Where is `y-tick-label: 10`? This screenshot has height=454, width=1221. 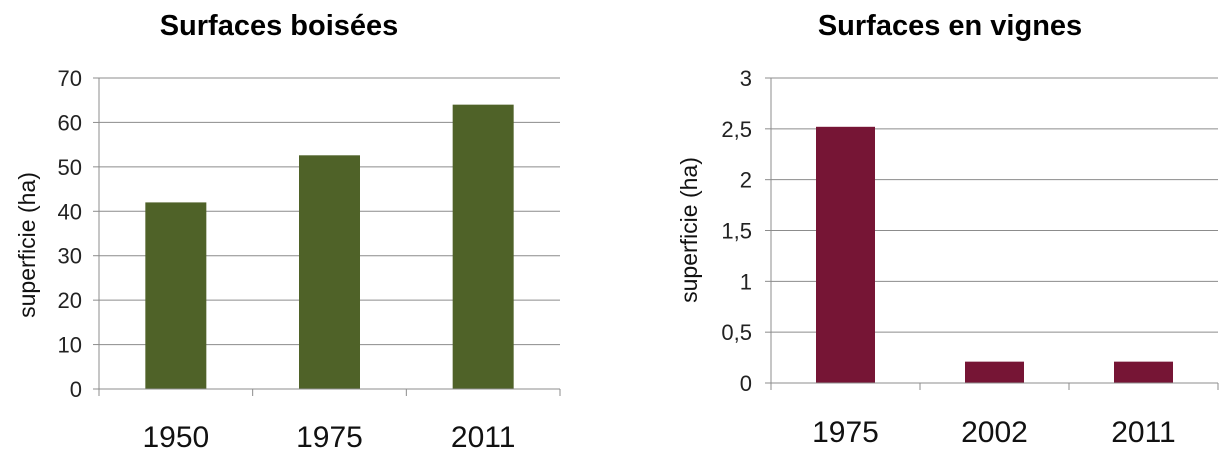
y-tick-label: 10 is located at coordinates (70, 345).